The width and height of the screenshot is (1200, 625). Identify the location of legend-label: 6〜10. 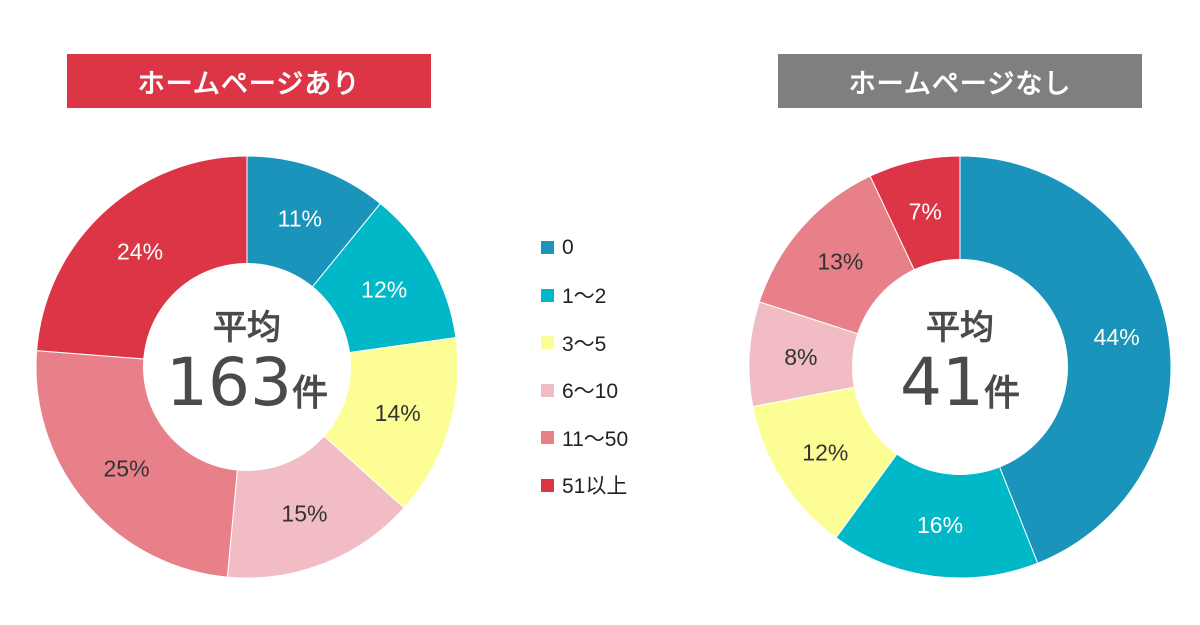
(590, 392).